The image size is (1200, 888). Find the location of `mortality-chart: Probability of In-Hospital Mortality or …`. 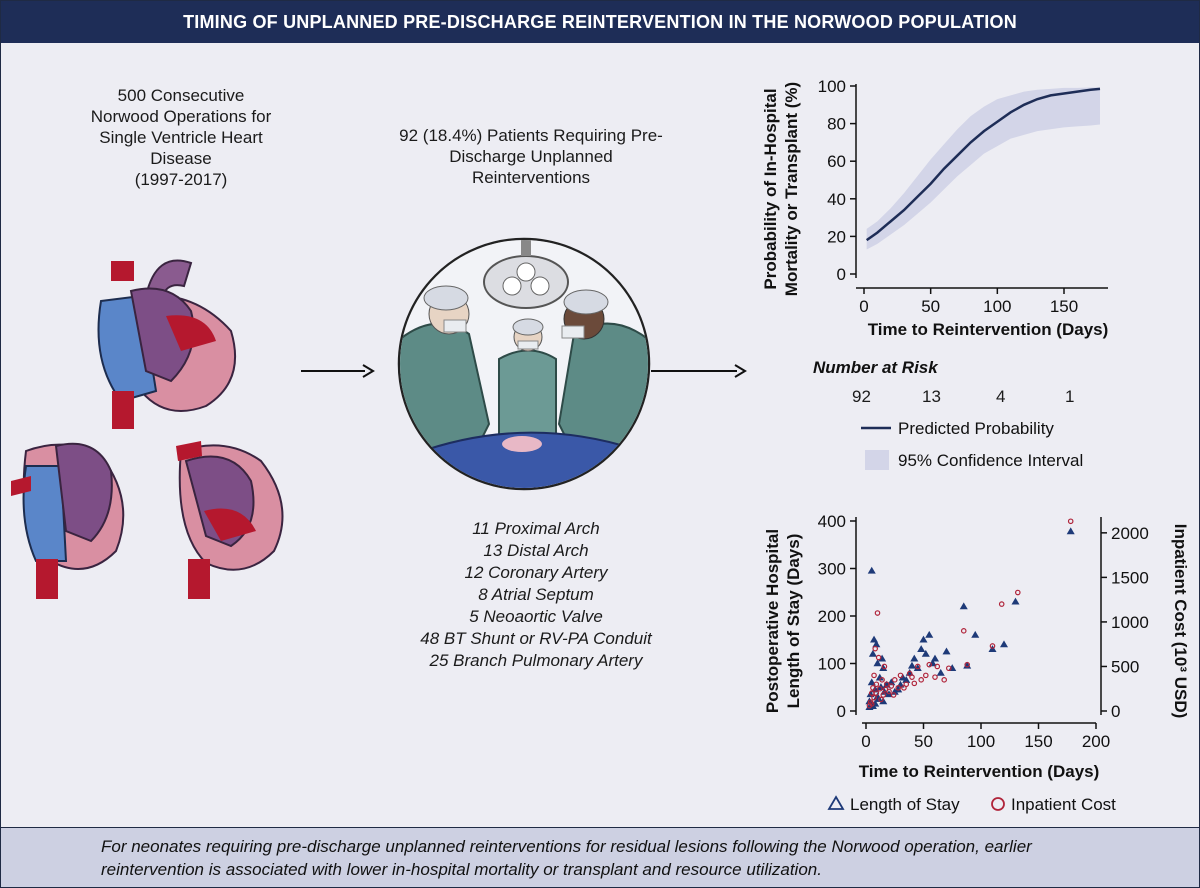

mortality-chart: Probability of In-Hospital Mortality or … is located at coordinates (934, 208).